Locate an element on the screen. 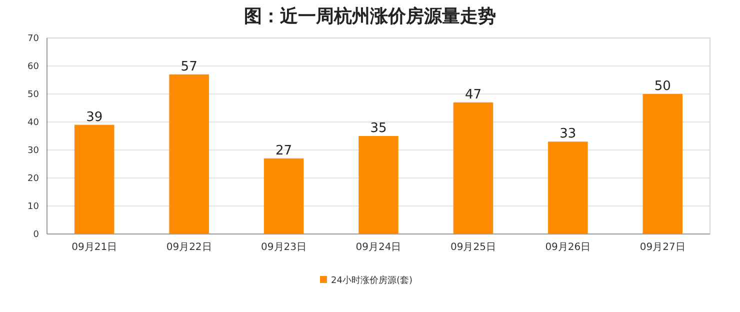 This screenshot has width=740, height=312. data-label: 33 is located at coordinates (568, 134).